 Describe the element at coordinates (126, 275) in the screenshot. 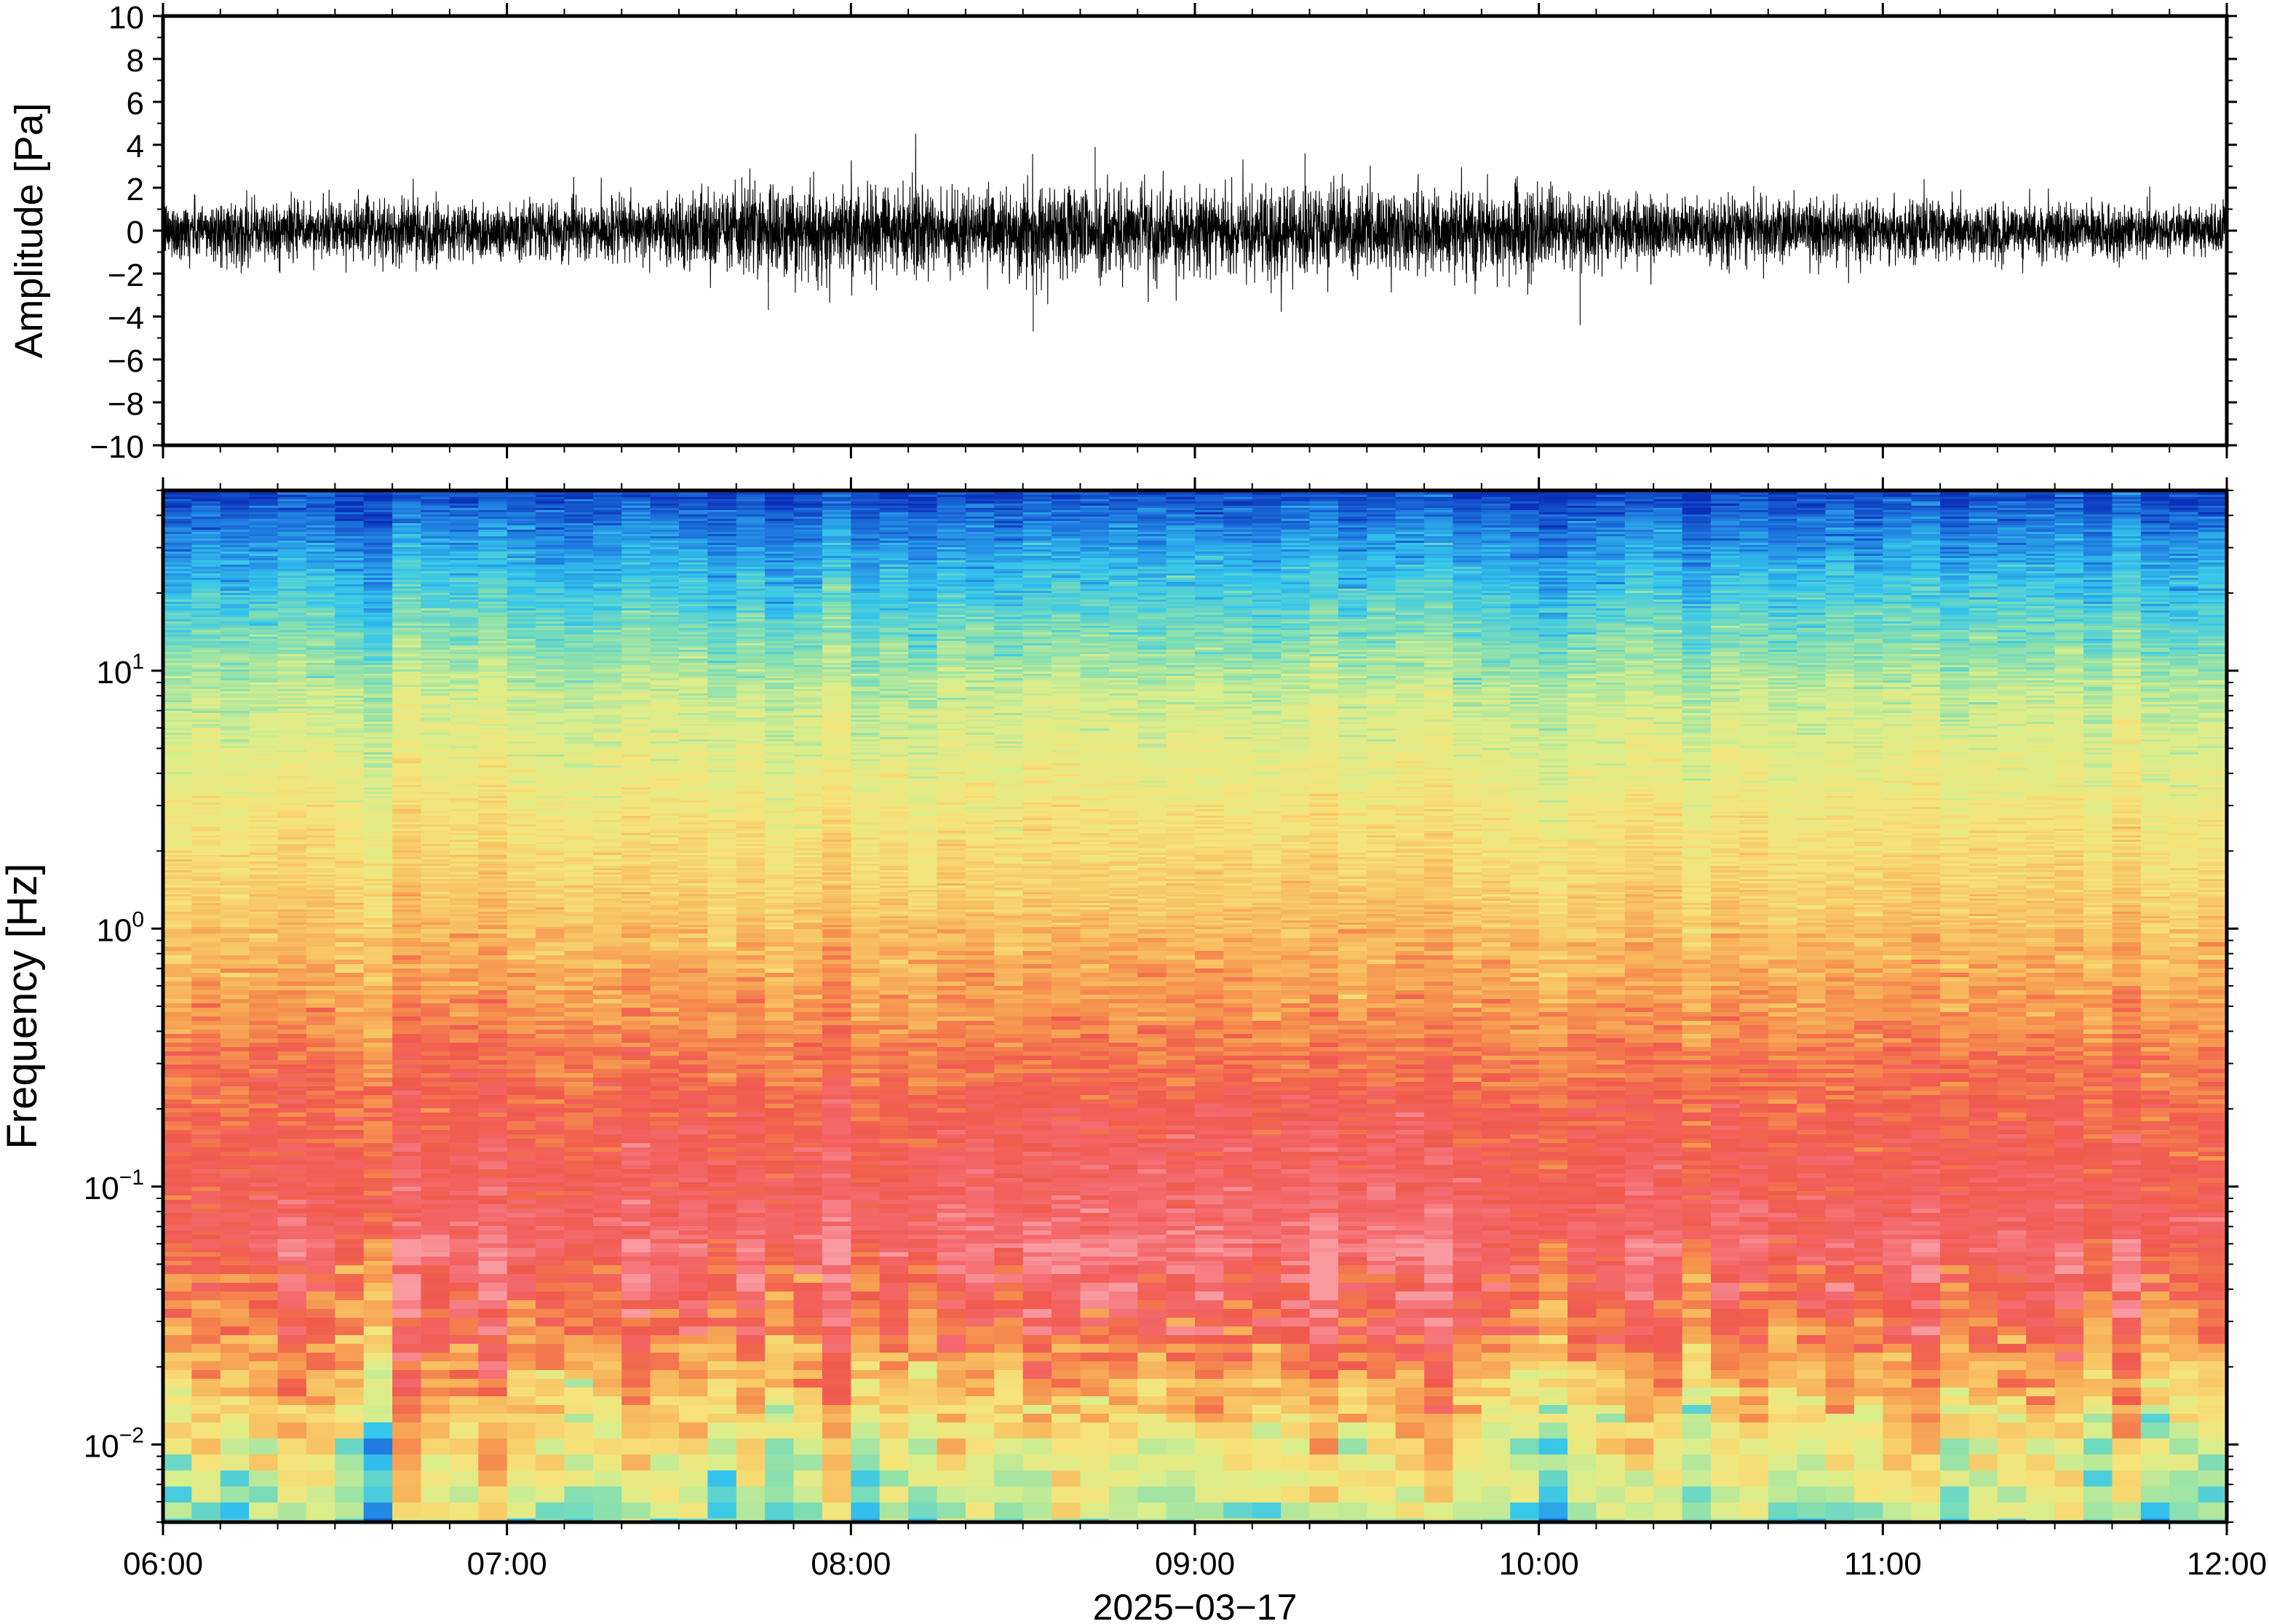

I see `amplitude-y-tick-label: −2` at that location.